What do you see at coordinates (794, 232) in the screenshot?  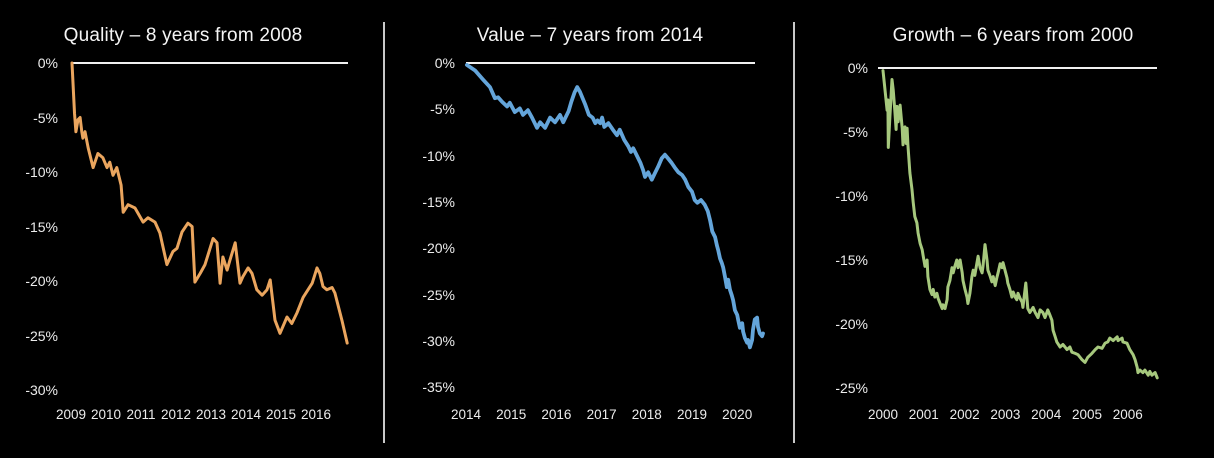 I see `panel-divider-right` at bounding box center [794, 232].